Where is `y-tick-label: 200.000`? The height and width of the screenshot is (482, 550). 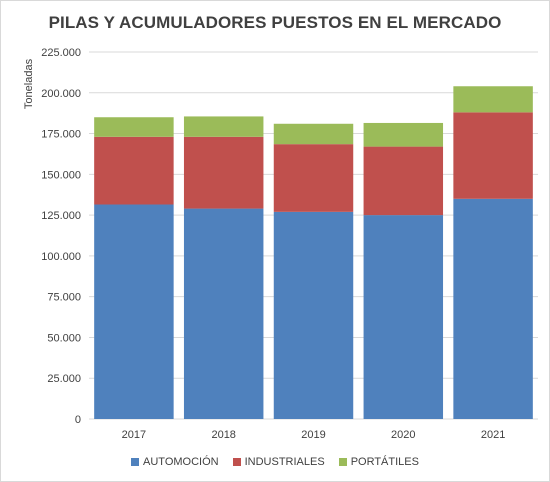 y-tick-label: 200.000 is located at coordinates (61, 94).